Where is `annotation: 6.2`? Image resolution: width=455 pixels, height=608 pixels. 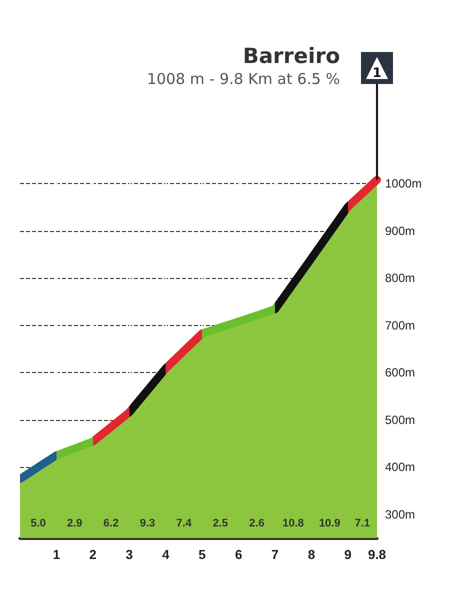 annotation: 6.2 is located at coordinates (111, 524).